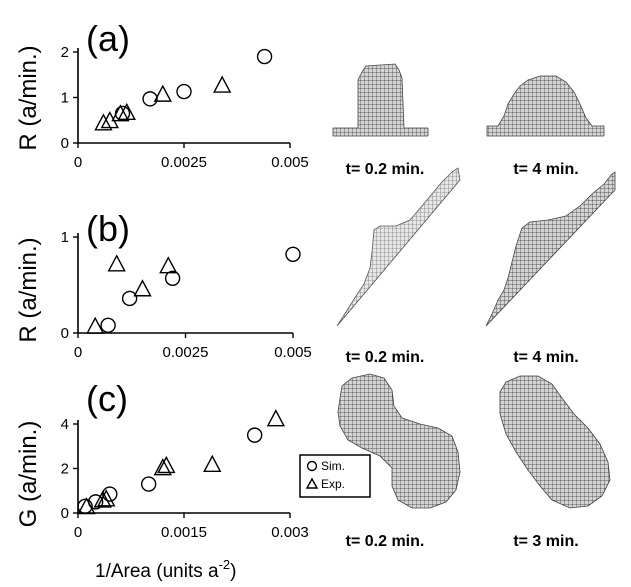 Image resolution: width=631 pixels, height=587 pixels. What do you see at coordinates (545, 541) in the screenshot?
I see `time-label-c-2: t= 3 min.` at bounding box center [545, 541].